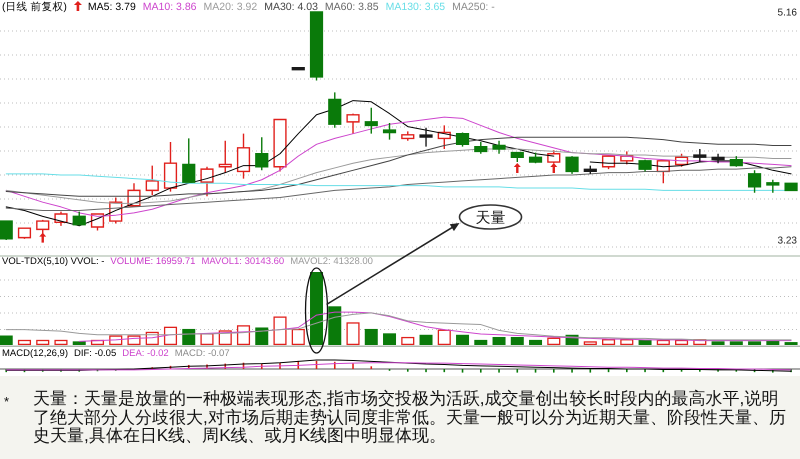  I want to click on text: MA30: 4.03, so click(291, 7).